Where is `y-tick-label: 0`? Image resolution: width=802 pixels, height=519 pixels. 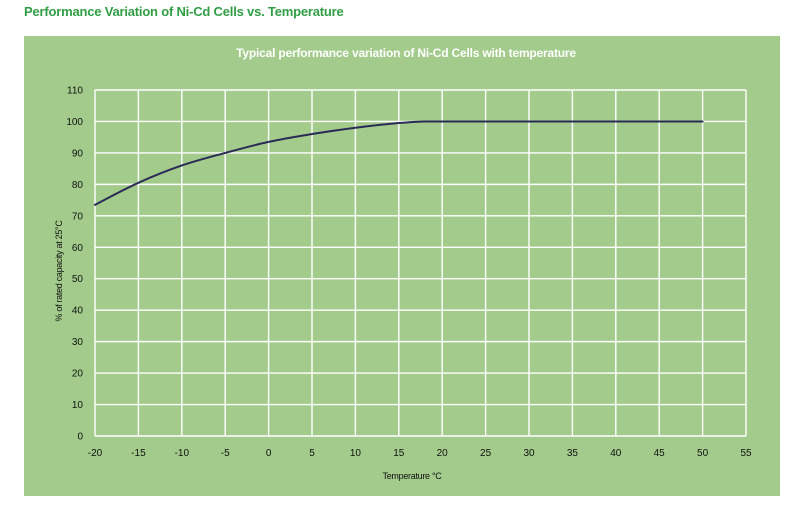
y-tick-label: 0 is located at coordinates (80, 437).